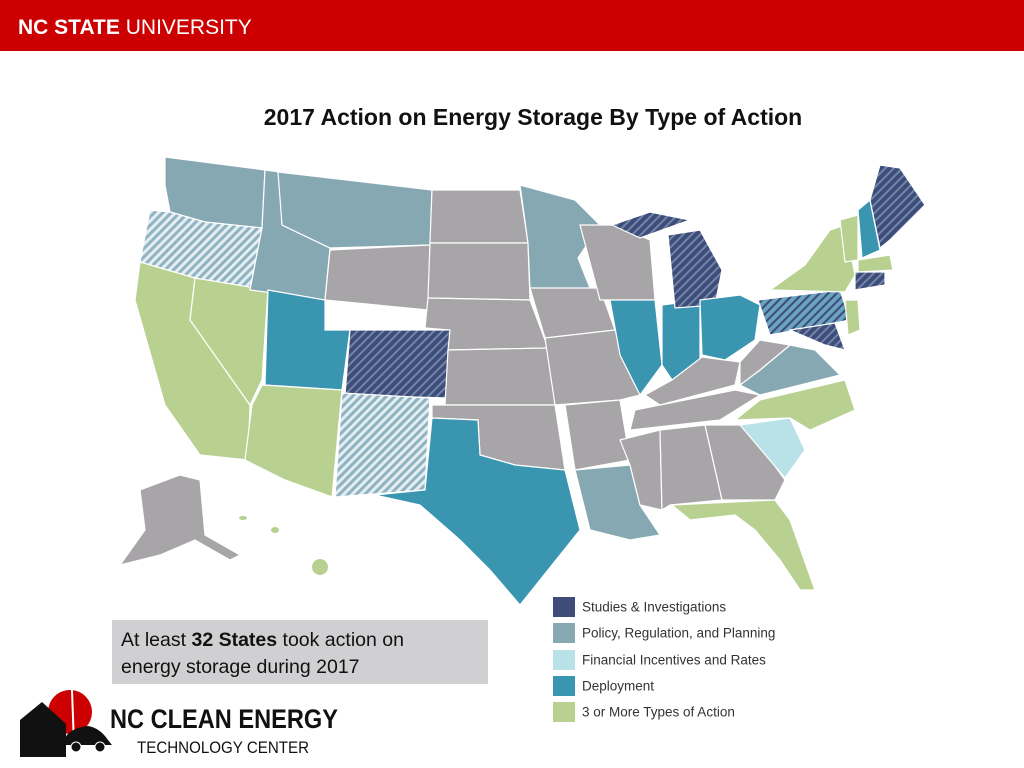 This screenshot has width=1024, height=768. What do you see at coordinates (43, 729) in the screenshot?
I see `logo-house` at bounding box center [43, 729].